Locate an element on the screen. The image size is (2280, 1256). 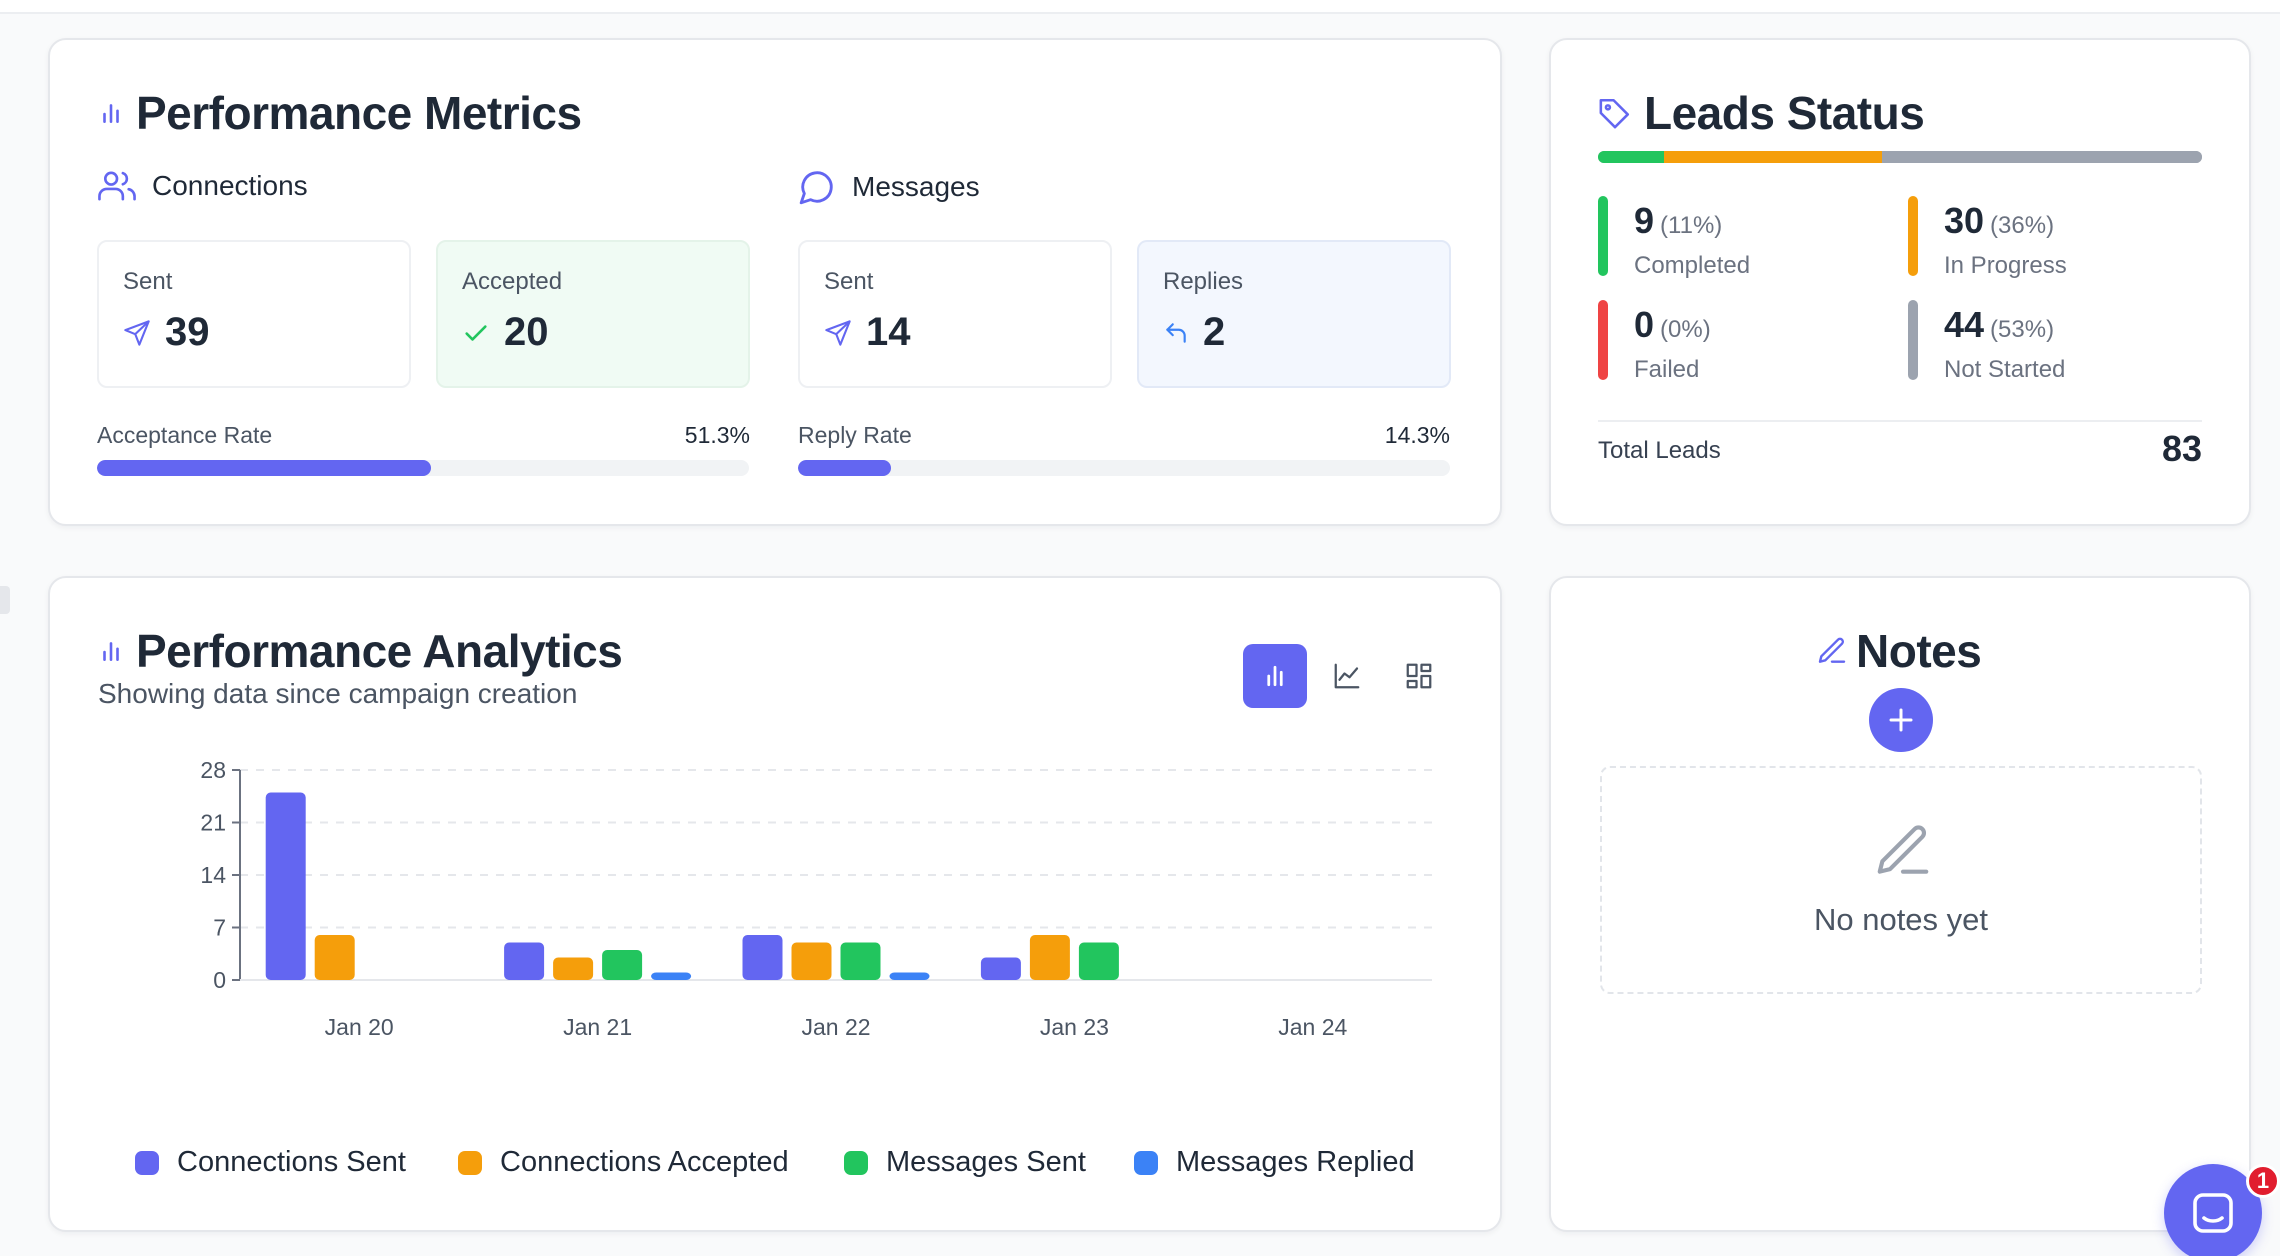
messages-heading-text: Messages is located at coordinates (916, 186).